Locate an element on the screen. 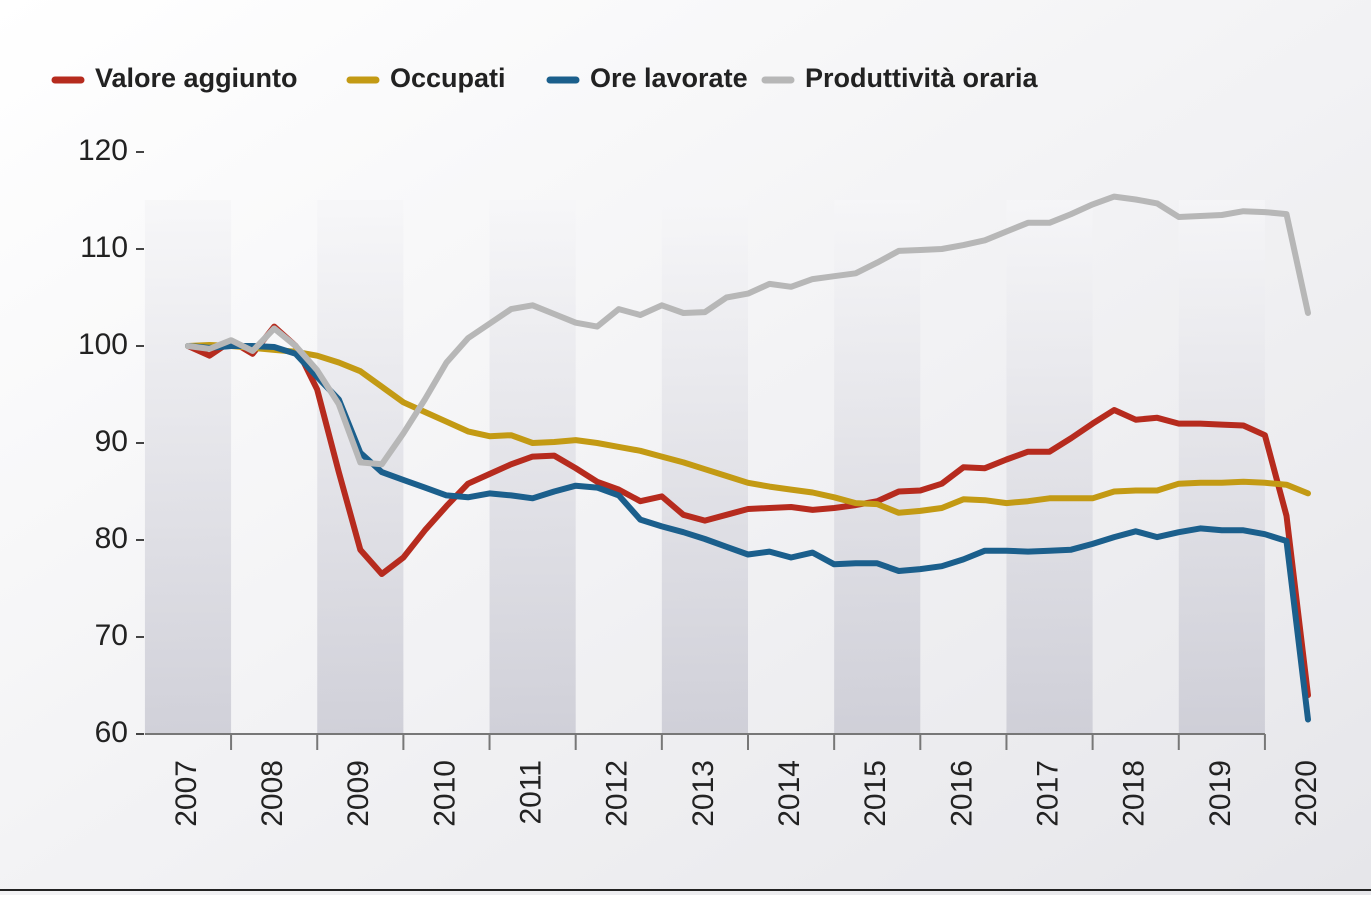 This screenshot has width=1371, height=900. x-tick-label: 2010 is located at coordinates (444, 793).